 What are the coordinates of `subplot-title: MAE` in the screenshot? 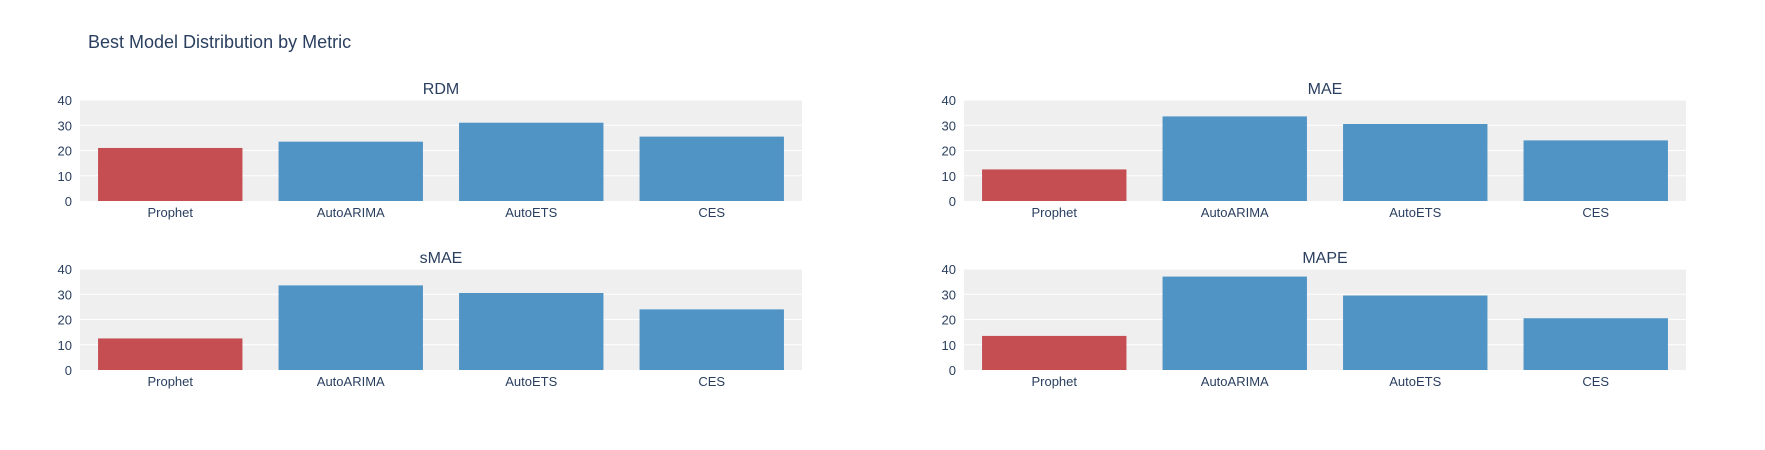 It's located at (1325, 89).